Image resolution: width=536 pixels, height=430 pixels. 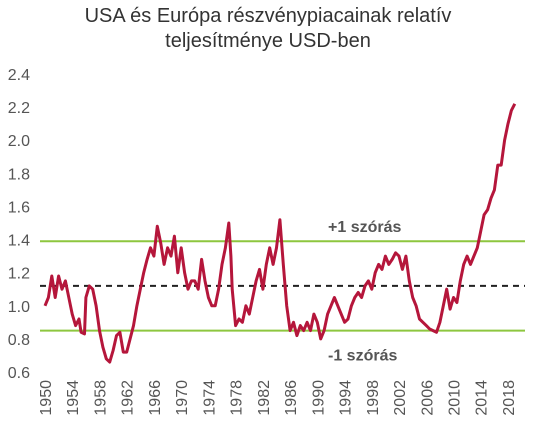 What do you see at coordinates (19, 373) in the screenshot?
I see `y-tick-label: 0.6` at bounding box center [19, 373].